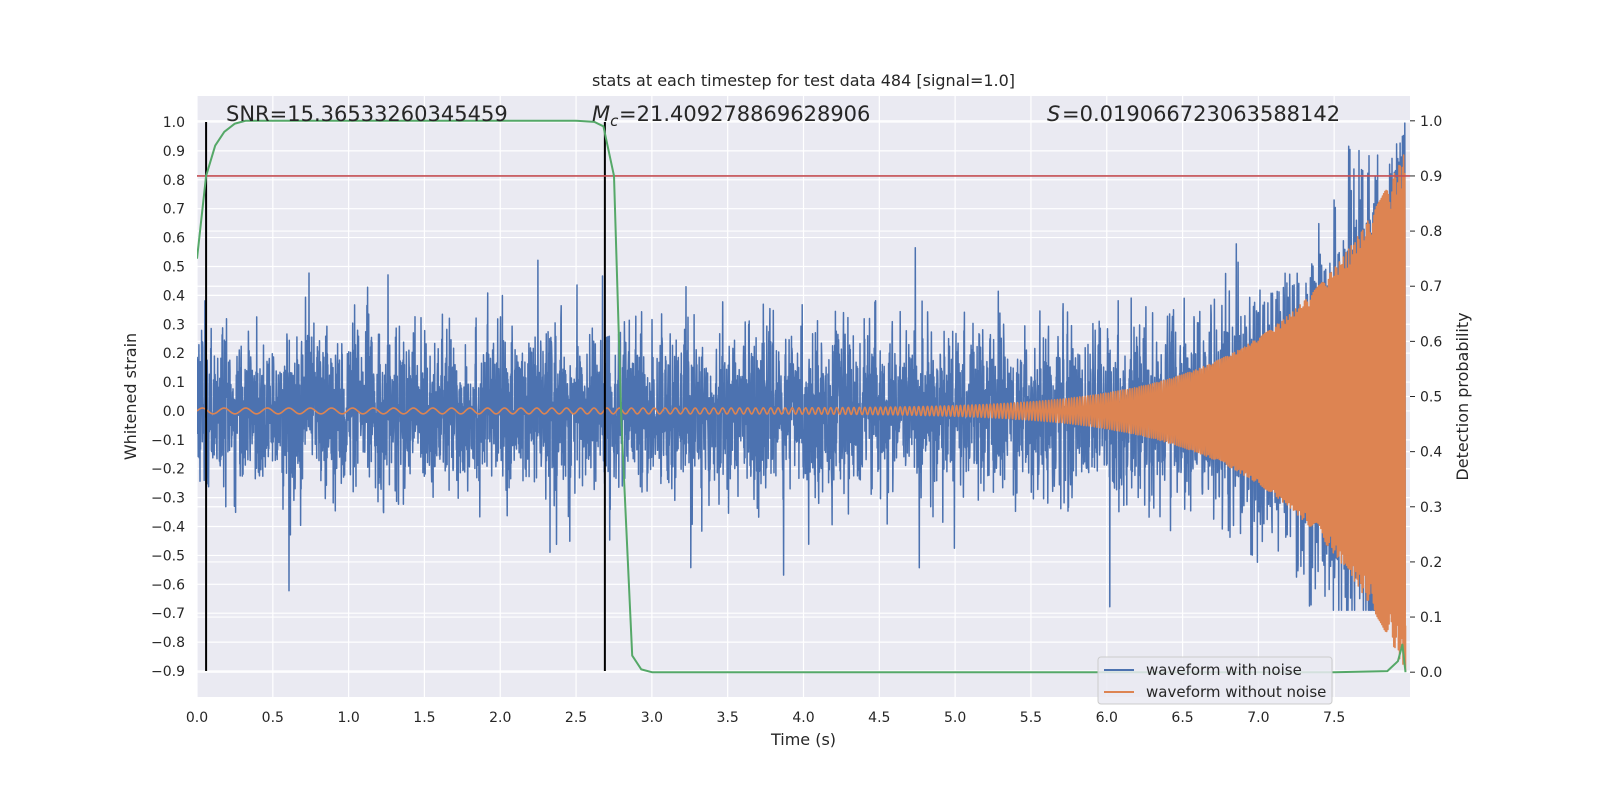 The image size is (1600, 800). I want to click on y-tick-label: 0.6, so click(174, 239).